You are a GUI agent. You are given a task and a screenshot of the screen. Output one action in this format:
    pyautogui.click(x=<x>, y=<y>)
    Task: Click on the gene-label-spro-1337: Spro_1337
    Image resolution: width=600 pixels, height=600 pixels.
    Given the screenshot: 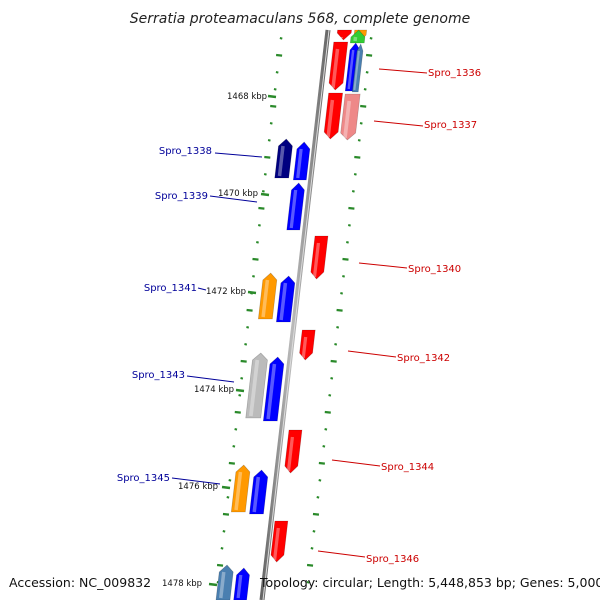 What is the action you would take?
    pyautogui.click(x=425, y=125)
    